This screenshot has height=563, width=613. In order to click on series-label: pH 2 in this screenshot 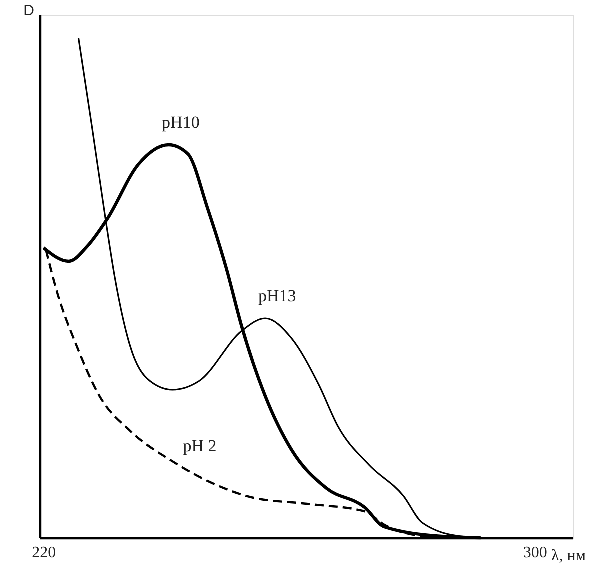, I will do `click(200, 446)`.